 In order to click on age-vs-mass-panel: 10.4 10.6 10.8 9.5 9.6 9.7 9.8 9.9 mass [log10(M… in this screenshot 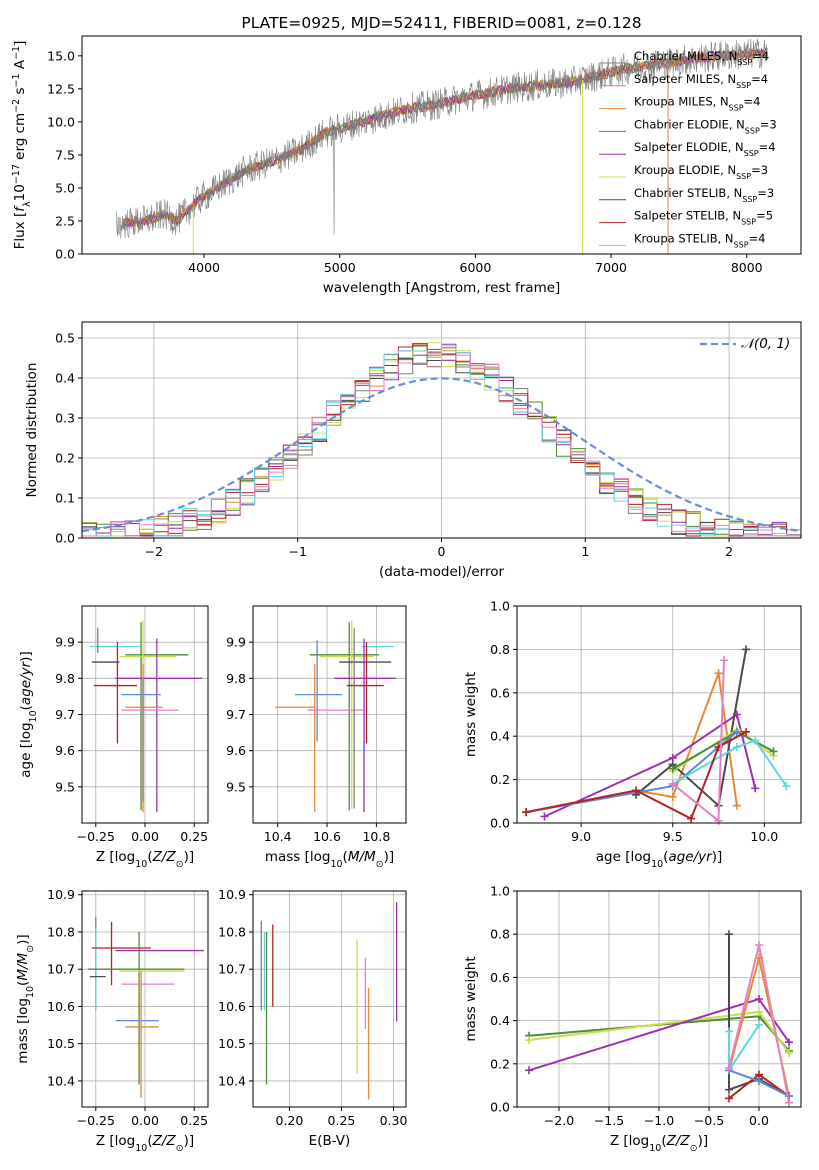, I will do `click(316, 737)`.